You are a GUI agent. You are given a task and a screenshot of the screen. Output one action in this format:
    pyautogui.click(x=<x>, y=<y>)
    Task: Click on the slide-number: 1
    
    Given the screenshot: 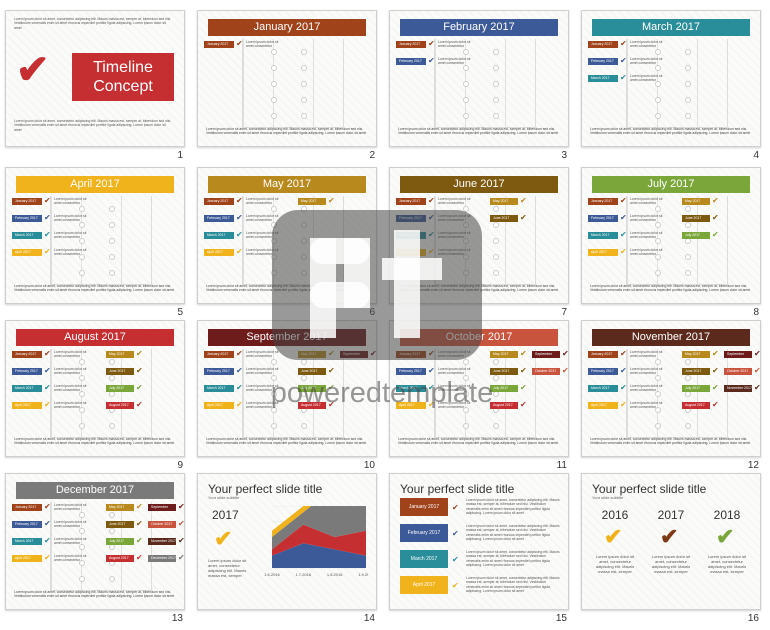 What is the action you would take?
    pyautogui.click(x=180, y=155)
    